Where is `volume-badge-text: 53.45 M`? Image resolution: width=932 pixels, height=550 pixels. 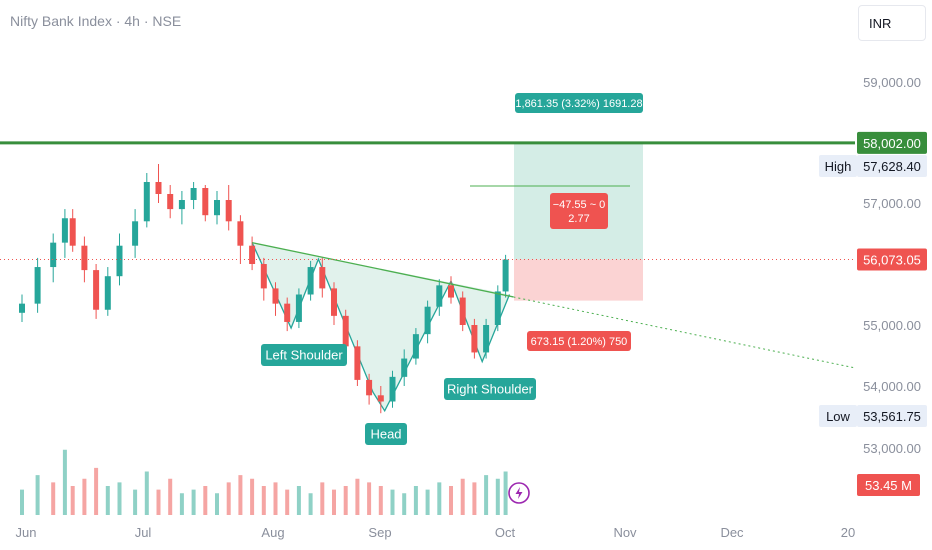 volume-badge-text: 53.45 M is located at coordinates (888, 485).